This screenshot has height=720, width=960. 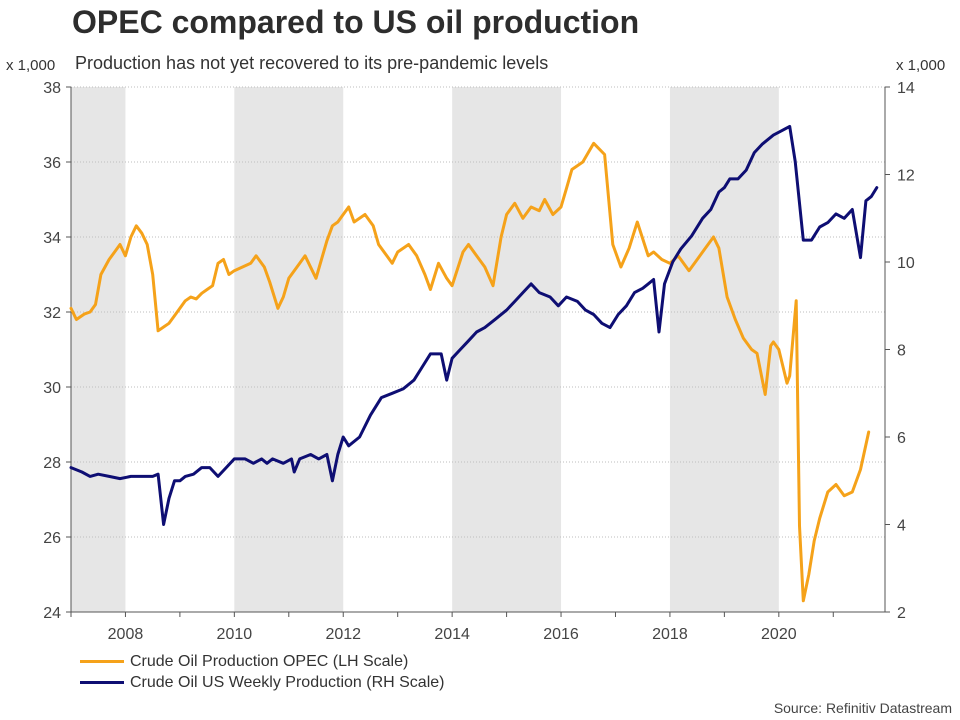 What do you see at coordinates (52, 613) in the screenshot?
I see `left-tick-label-24: 24` at bounding box center [52, 613].